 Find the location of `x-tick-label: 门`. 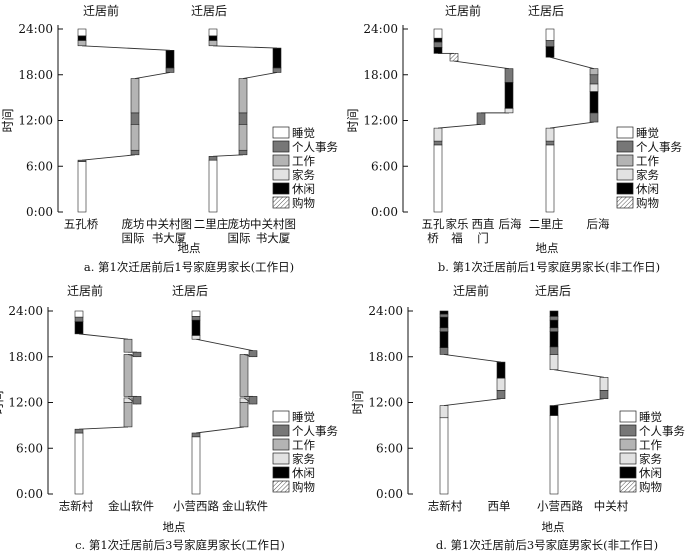

x-tick-label: 门 is located at coordinates (483, 238).